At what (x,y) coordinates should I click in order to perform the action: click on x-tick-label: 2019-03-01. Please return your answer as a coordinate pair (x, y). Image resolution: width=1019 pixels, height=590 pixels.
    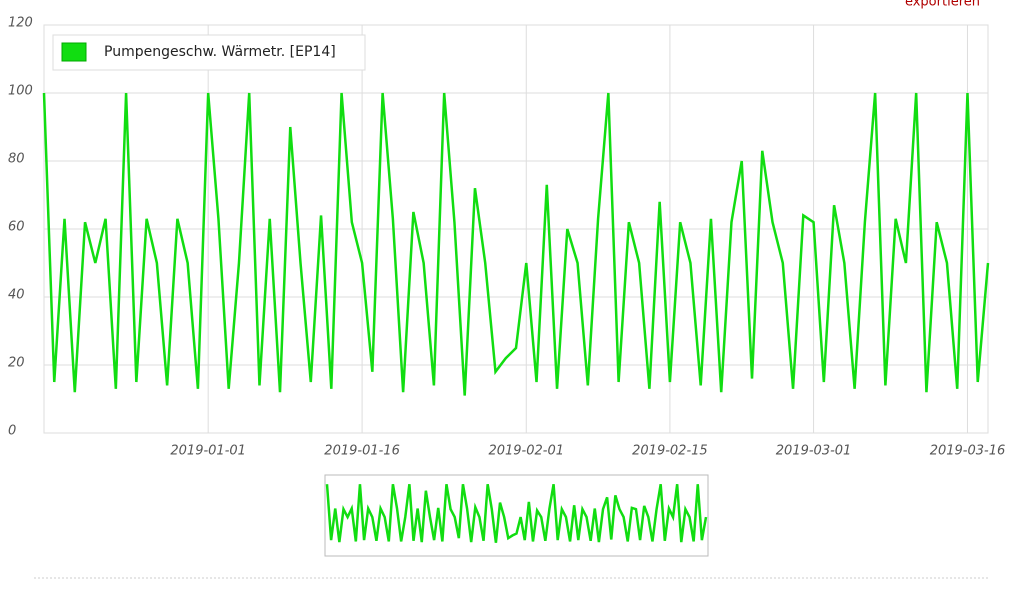
    Looking at the image, I should click on (814, 451).